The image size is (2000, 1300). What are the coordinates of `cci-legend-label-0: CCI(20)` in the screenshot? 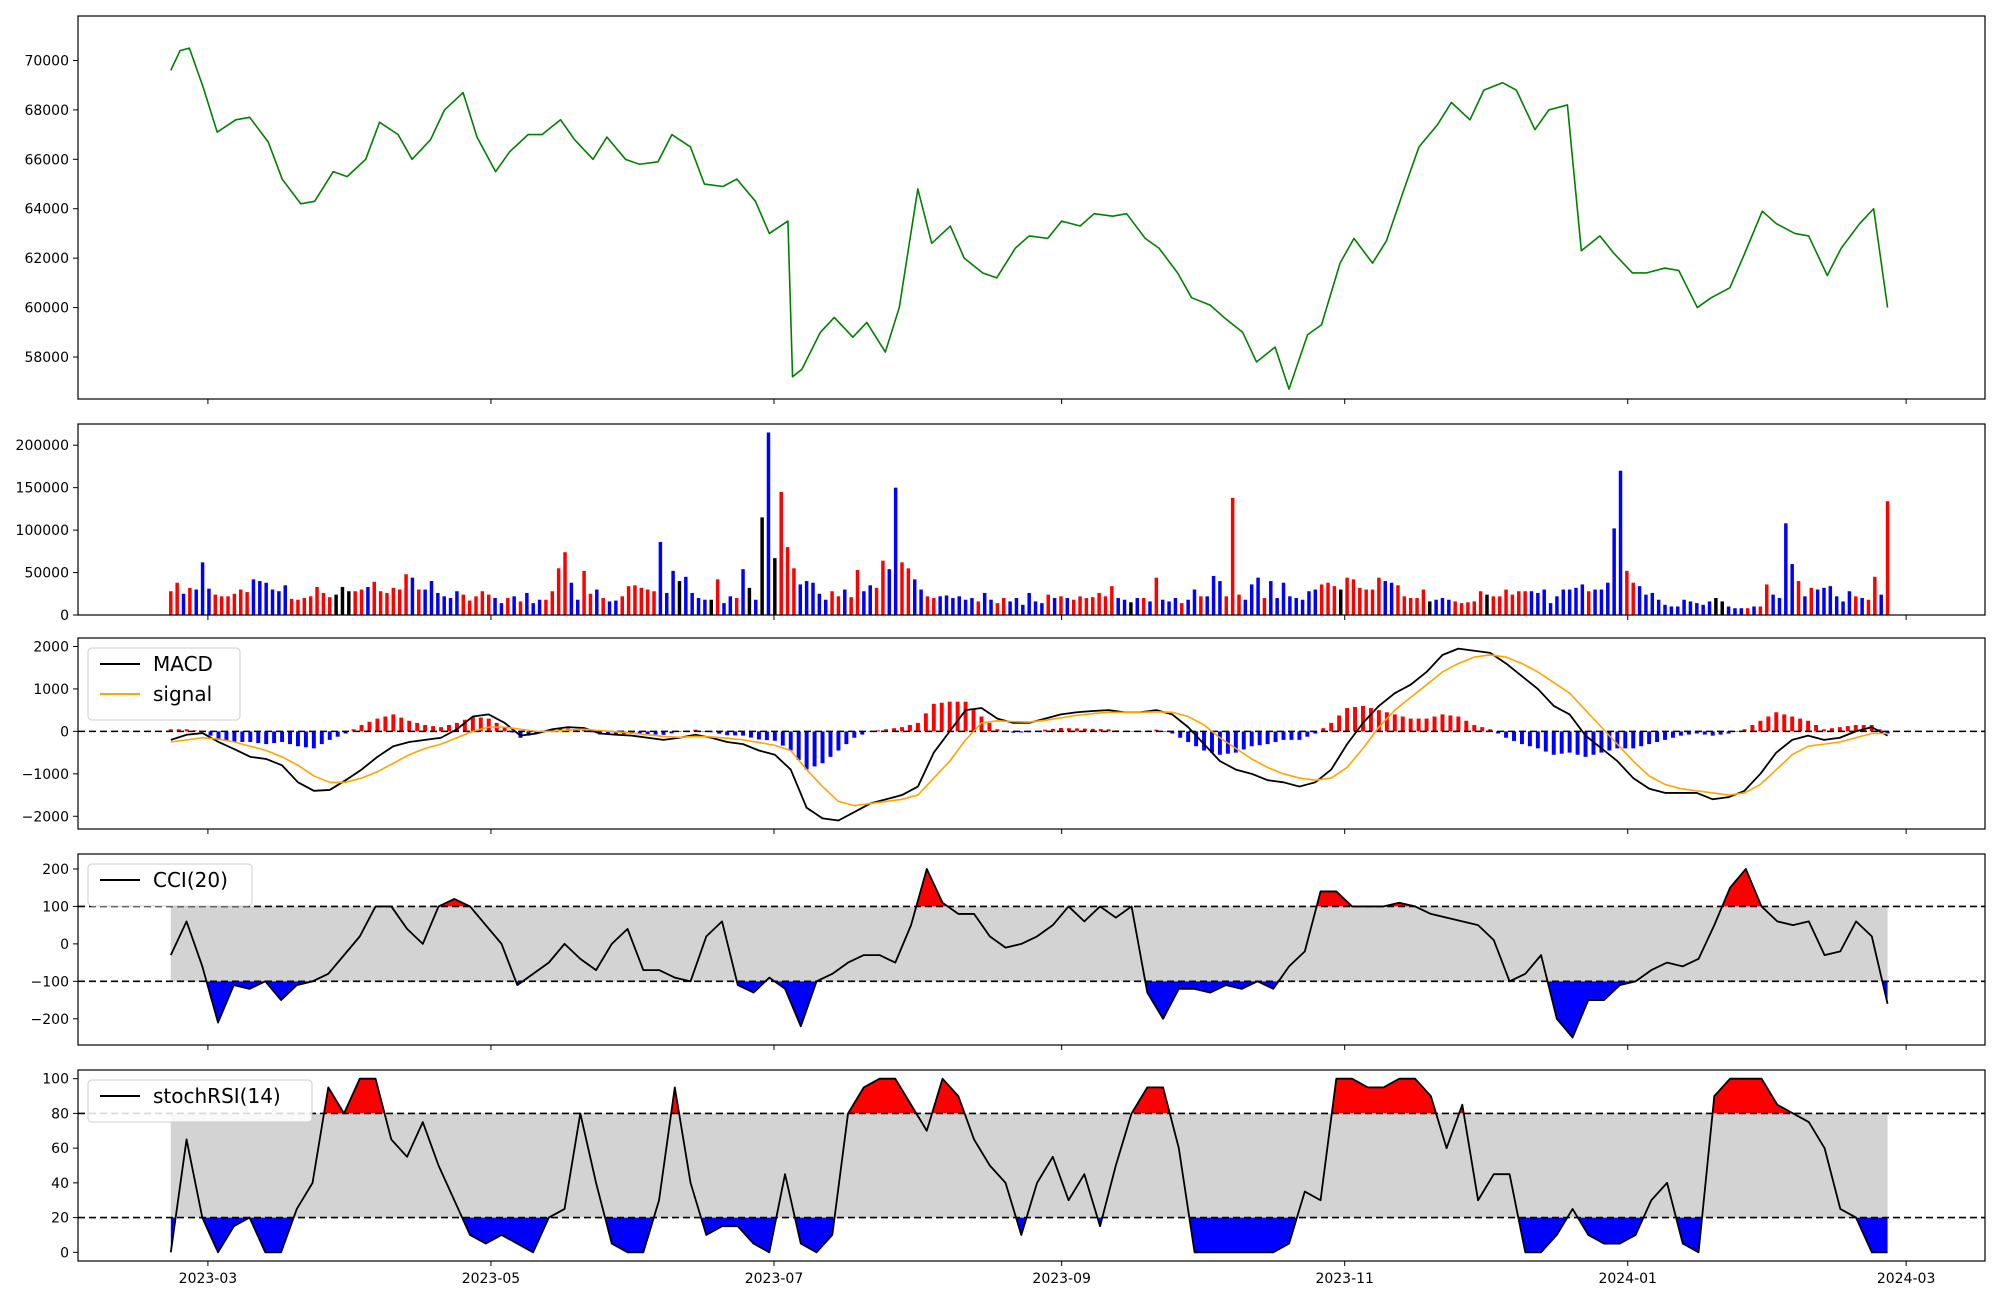 It's located at (190, 880).